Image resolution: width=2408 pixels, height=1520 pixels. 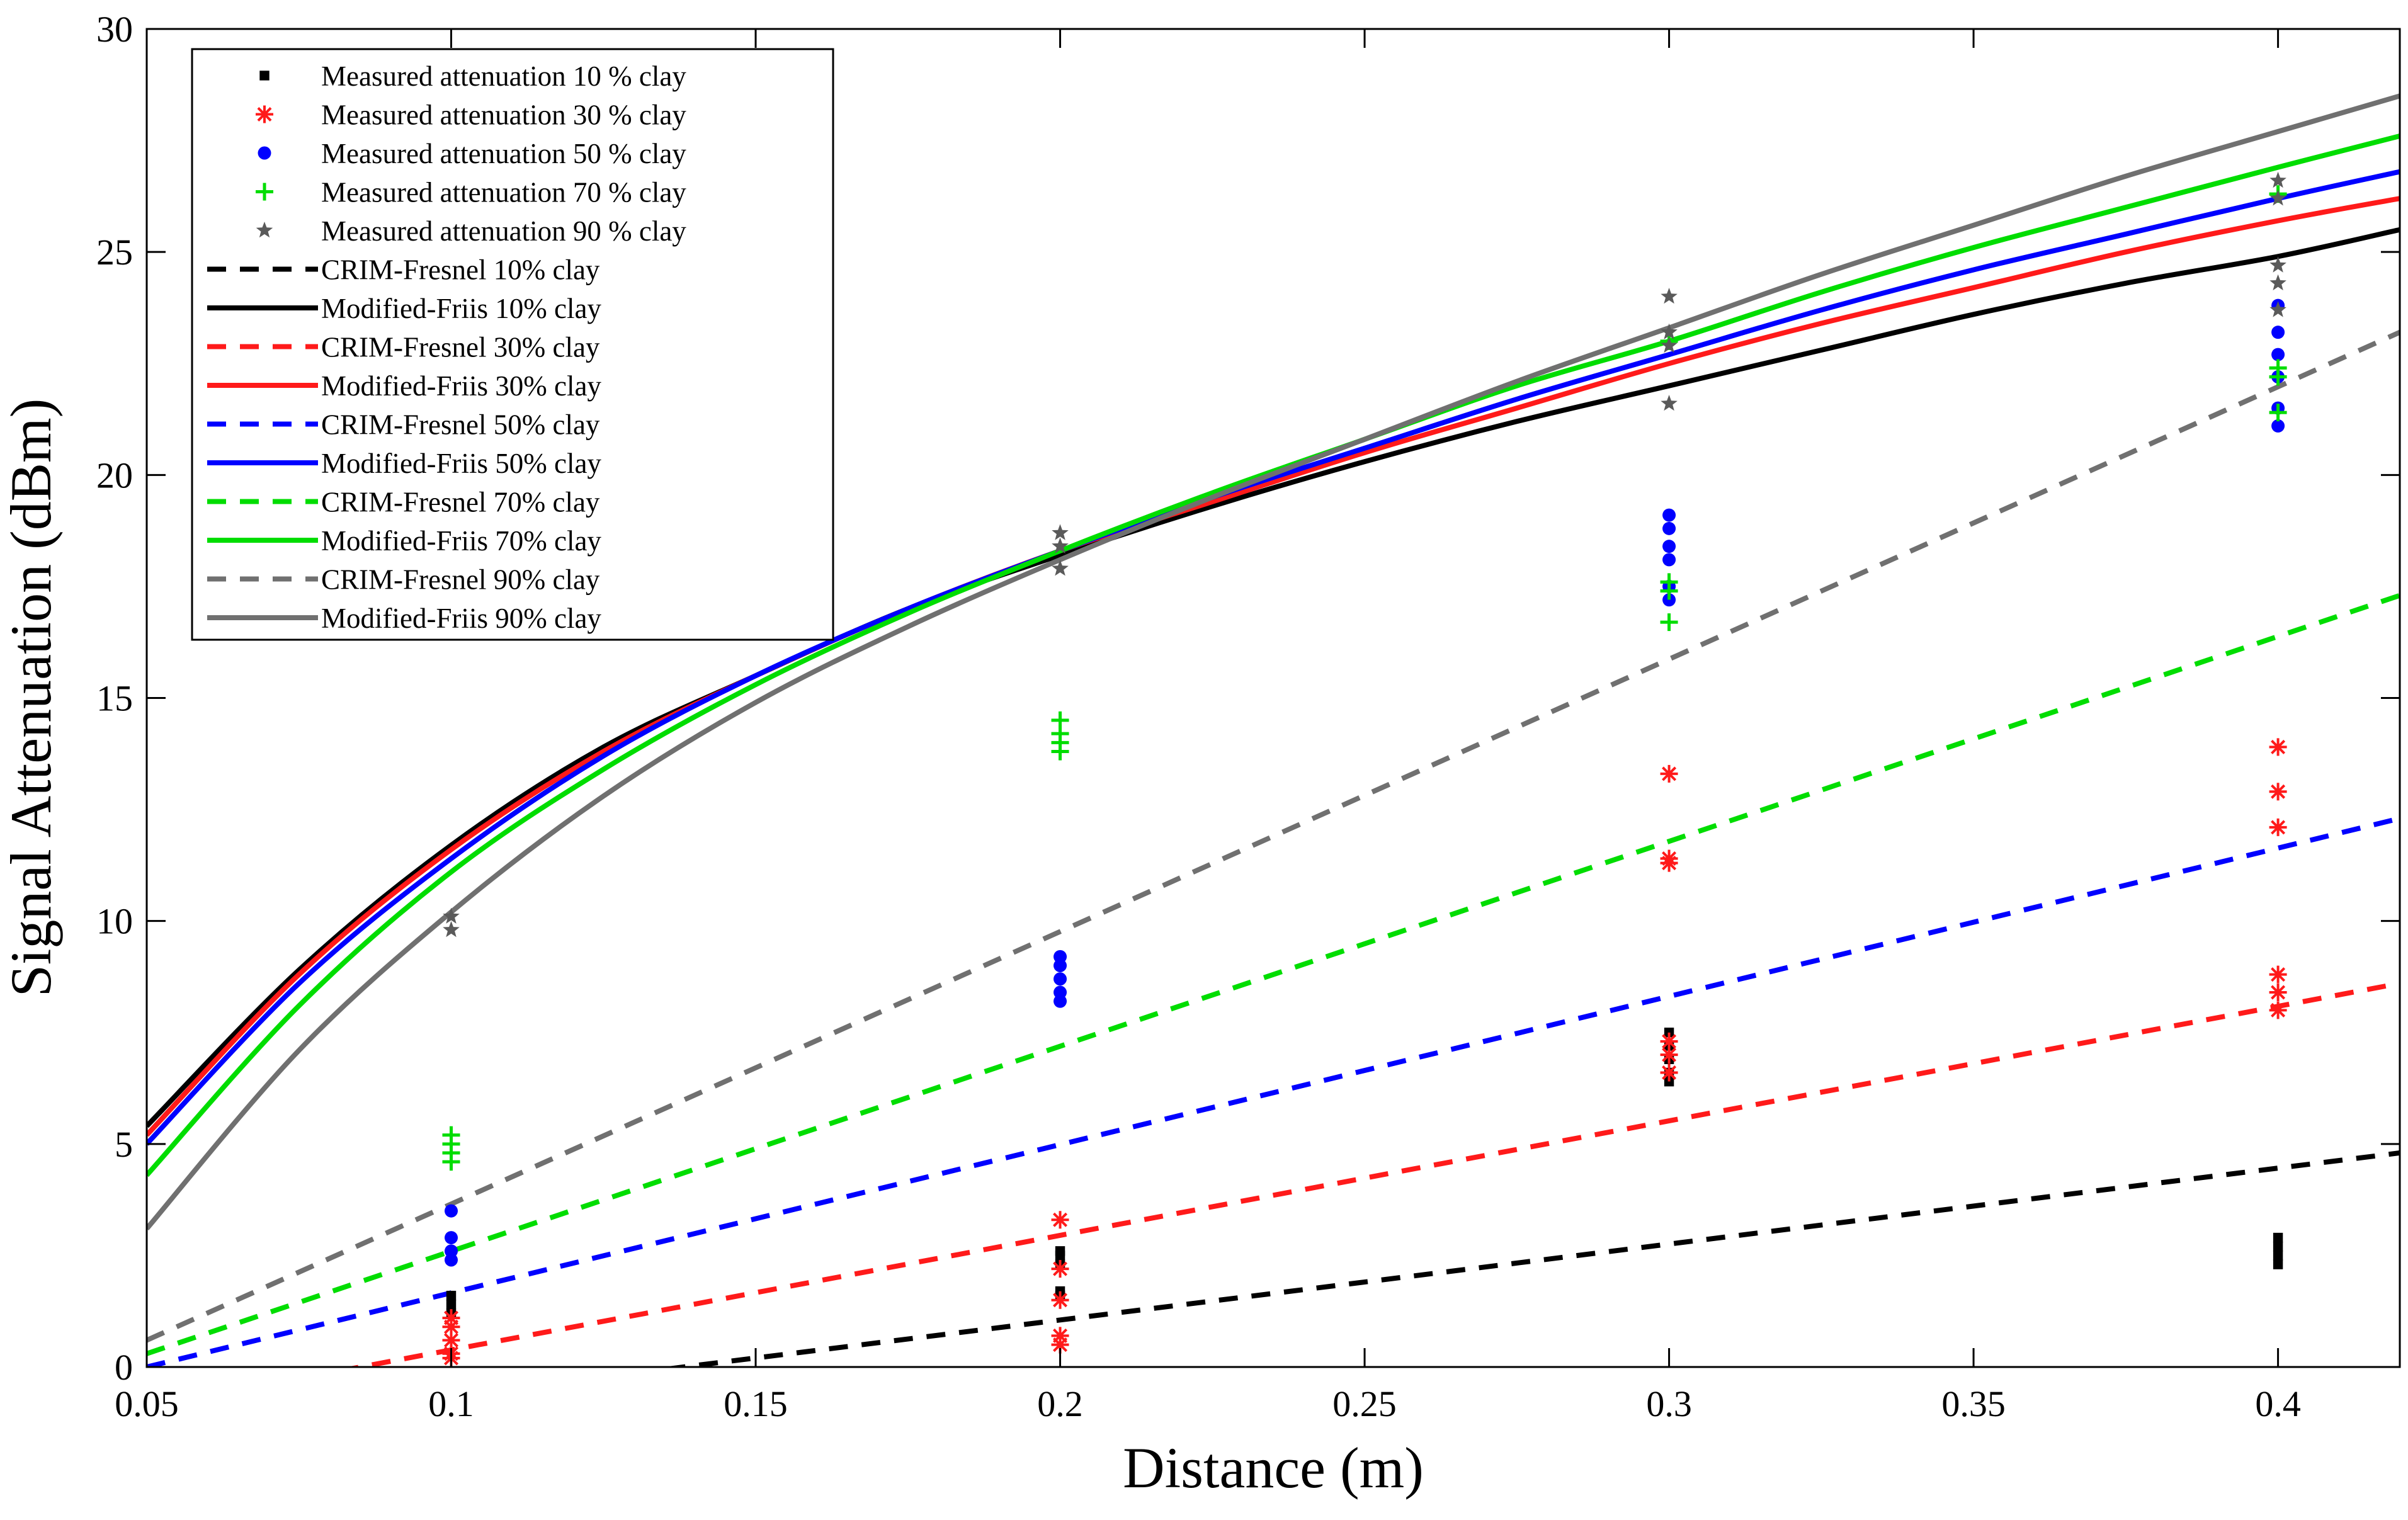 I want to click on legend-label: Measured attenuation 70 % clay, so click(x=503, y=192).